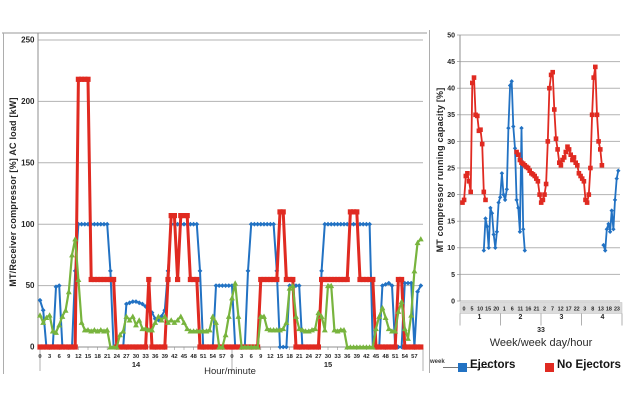  What do you see at coordinates (479, 317) in the screenshot?
I see `right-chart-day-label: 1` at bounding box center [479, 317].